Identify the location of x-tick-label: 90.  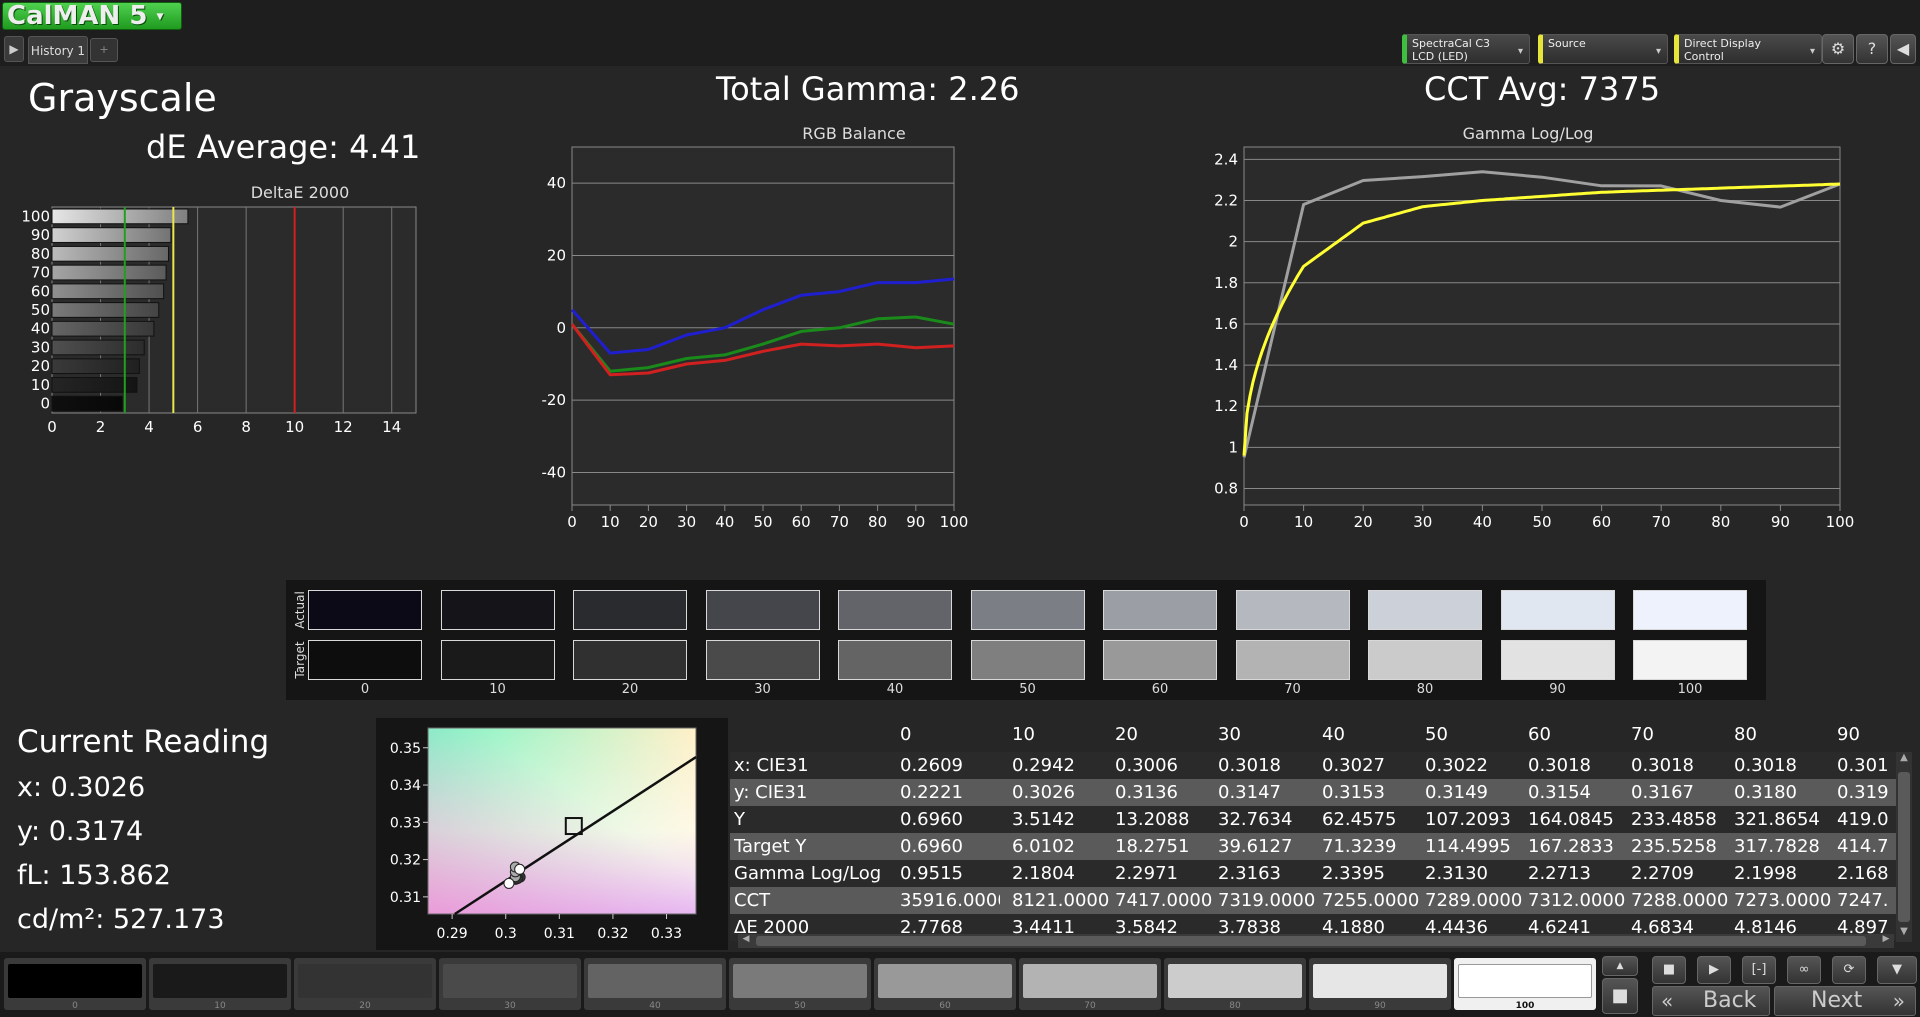
(1780, 522).